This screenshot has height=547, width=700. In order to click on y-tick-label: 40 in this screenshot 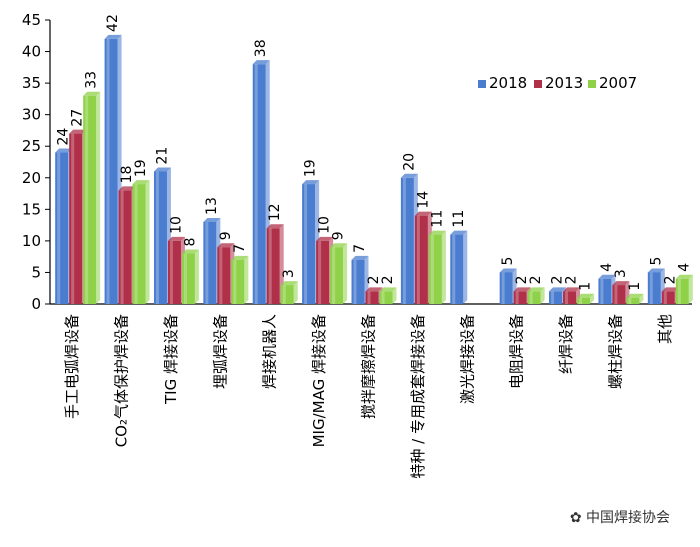, I will do `click(31, 52)`.